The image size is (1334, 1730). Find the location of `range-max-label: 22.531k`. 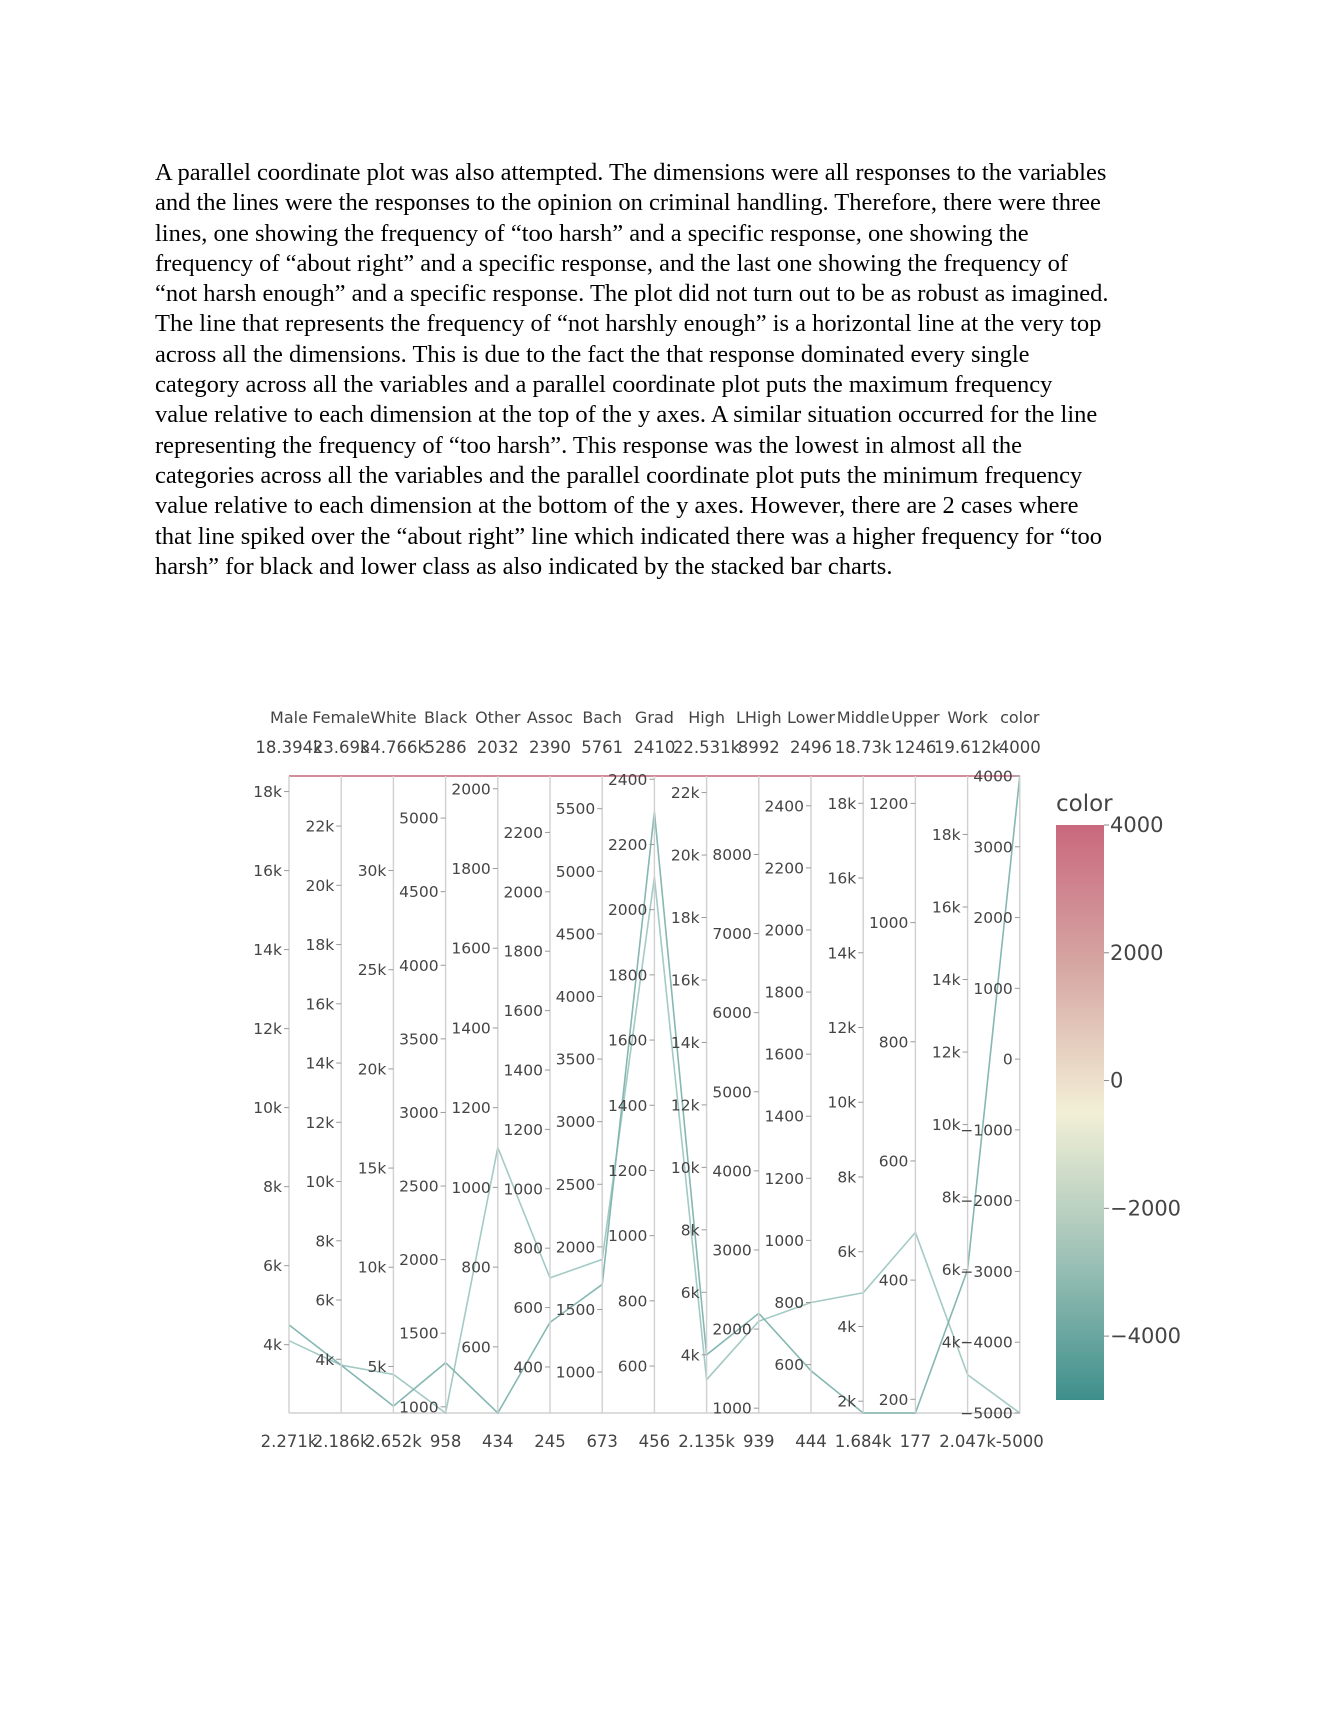

range-max-label: 22.531k is located at coordinates (707, 747).